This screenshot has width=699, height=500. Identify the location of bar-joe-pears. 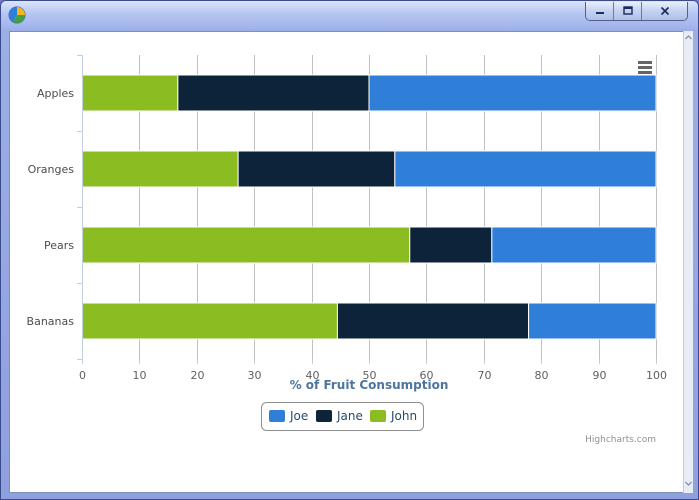
(574, 245).